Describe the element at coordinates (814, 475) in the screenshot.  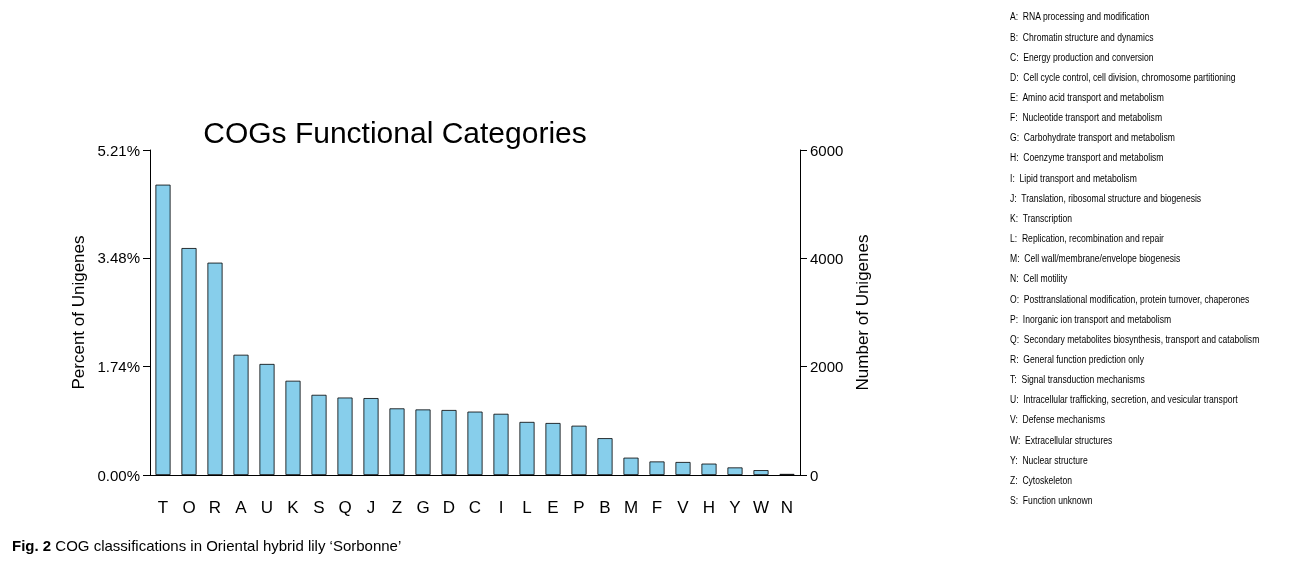
I see `y2-tick-label: 0` at that location.